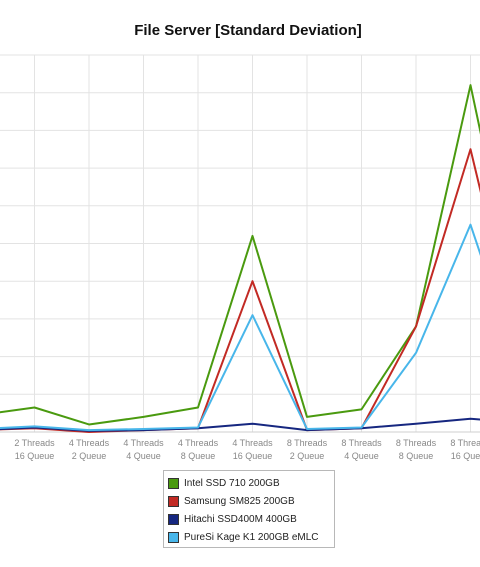  I want to click on chart-title: File Server [Standard Deviation], so click(248, 30).